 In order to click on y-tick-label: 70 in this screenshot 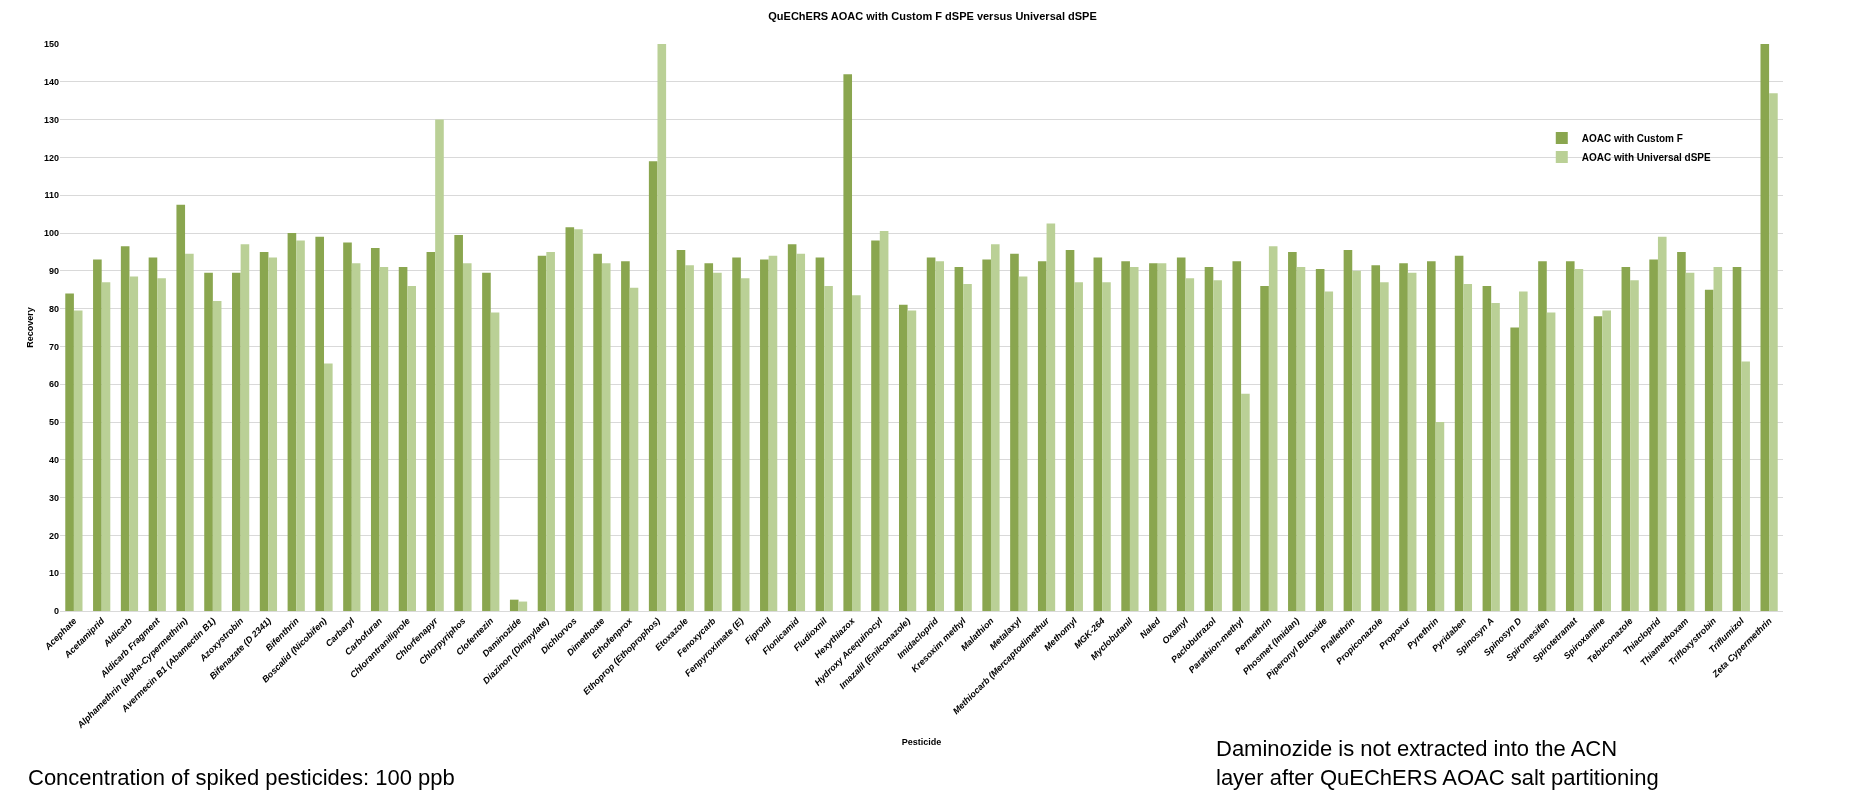, I will do `click(53, 346)`.